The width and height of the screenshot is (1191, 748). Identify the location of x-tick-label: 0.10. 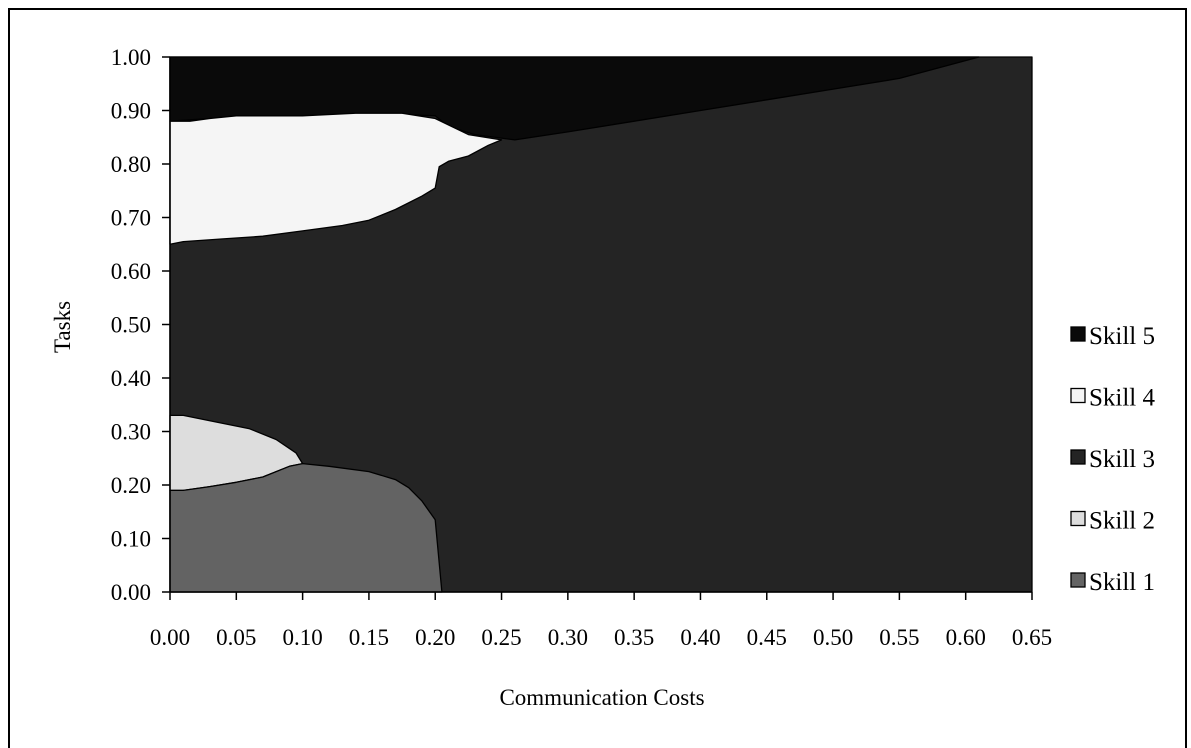
(302, 637).